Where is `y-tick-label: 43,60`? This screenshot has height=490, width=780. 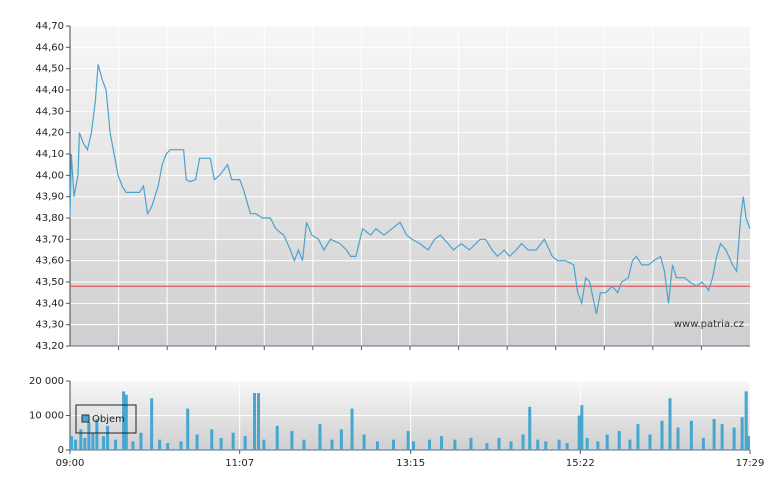
y-tick-label: 43,60 is located at coordinates (49, 261).